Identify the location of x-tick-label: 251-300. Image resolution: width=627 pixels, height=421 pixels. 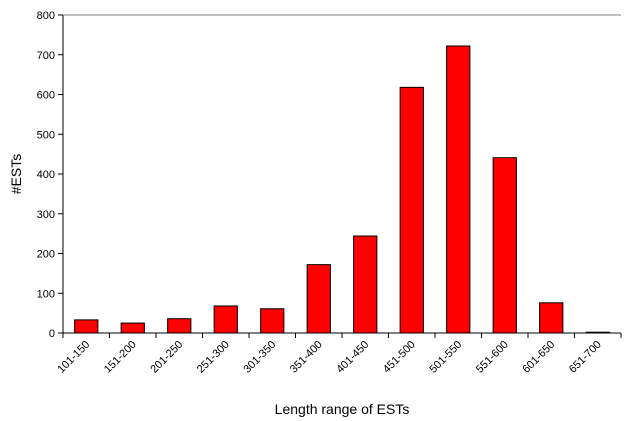
(213, 357).